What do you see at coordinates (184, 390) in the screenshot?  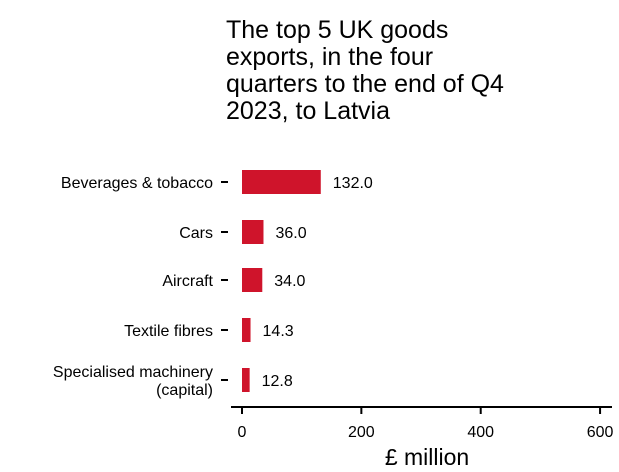 I see `y-tick-label: (capital)` at bounding box center [184, 390].